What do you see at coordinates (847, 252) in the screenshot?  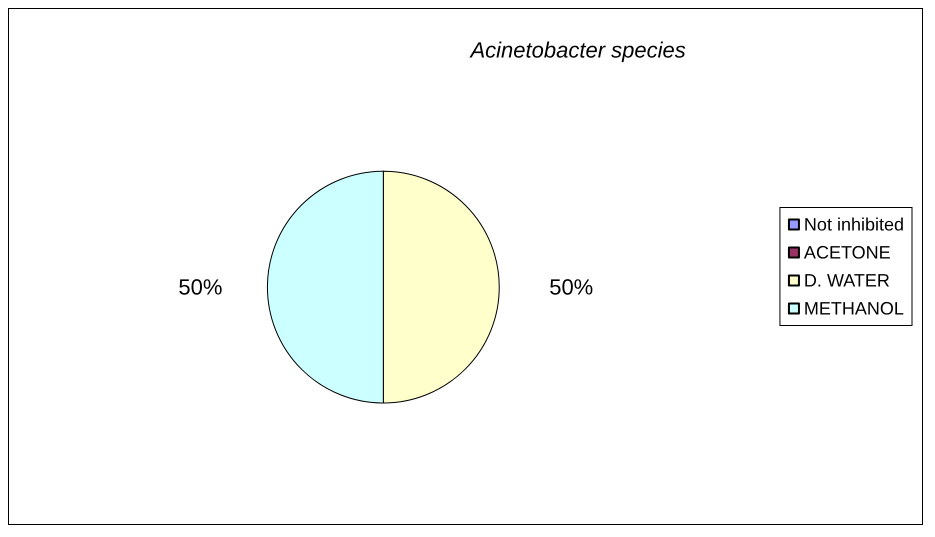 I see `legend-label: ACETONE` at bounding box center [847, 252].